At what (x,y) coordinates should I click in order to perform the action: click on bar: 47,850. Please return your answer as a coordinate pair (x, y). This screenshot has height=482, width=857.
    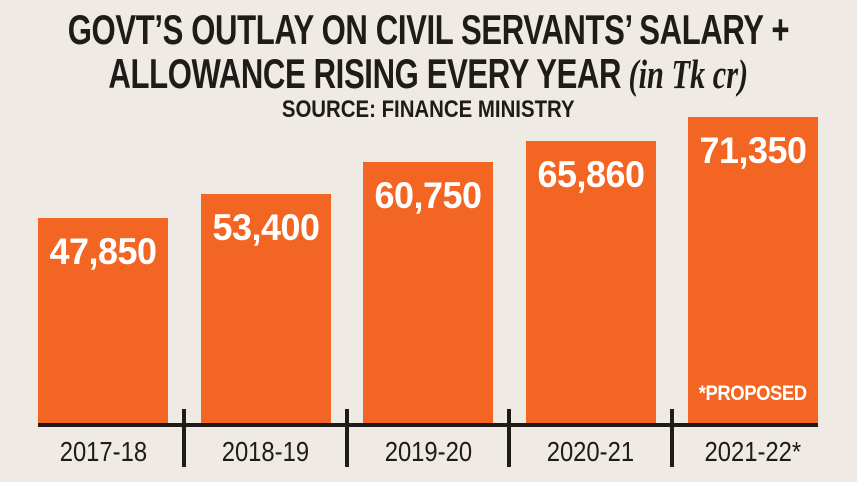
    Looking at the image, I should click on (103, 320).